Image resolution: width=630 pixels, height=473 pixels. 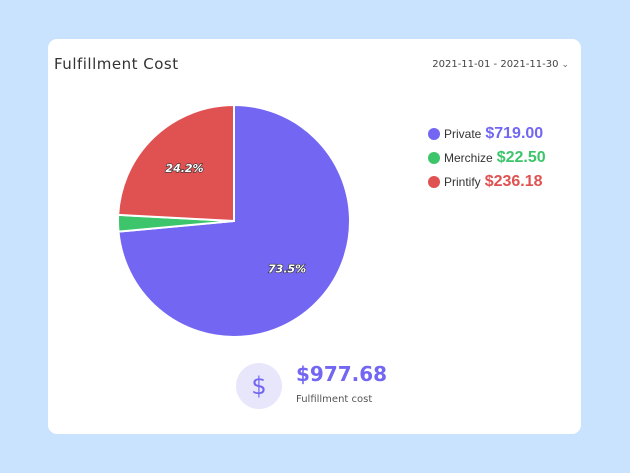 I want to click on total-cost-label: Fulfillment cost, so click(x=334, y=399).